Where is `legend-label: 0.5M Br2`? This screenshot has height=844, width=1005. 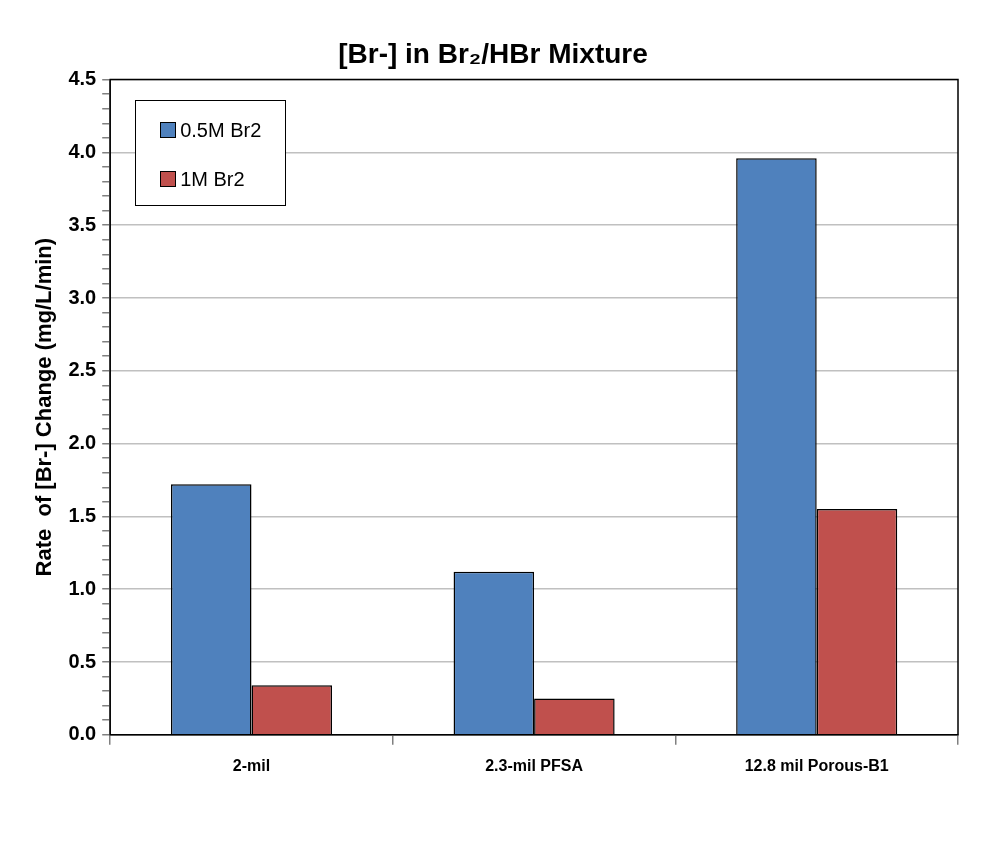
legend-label: 0.5M Br2 is located at coordinates (221, 130).